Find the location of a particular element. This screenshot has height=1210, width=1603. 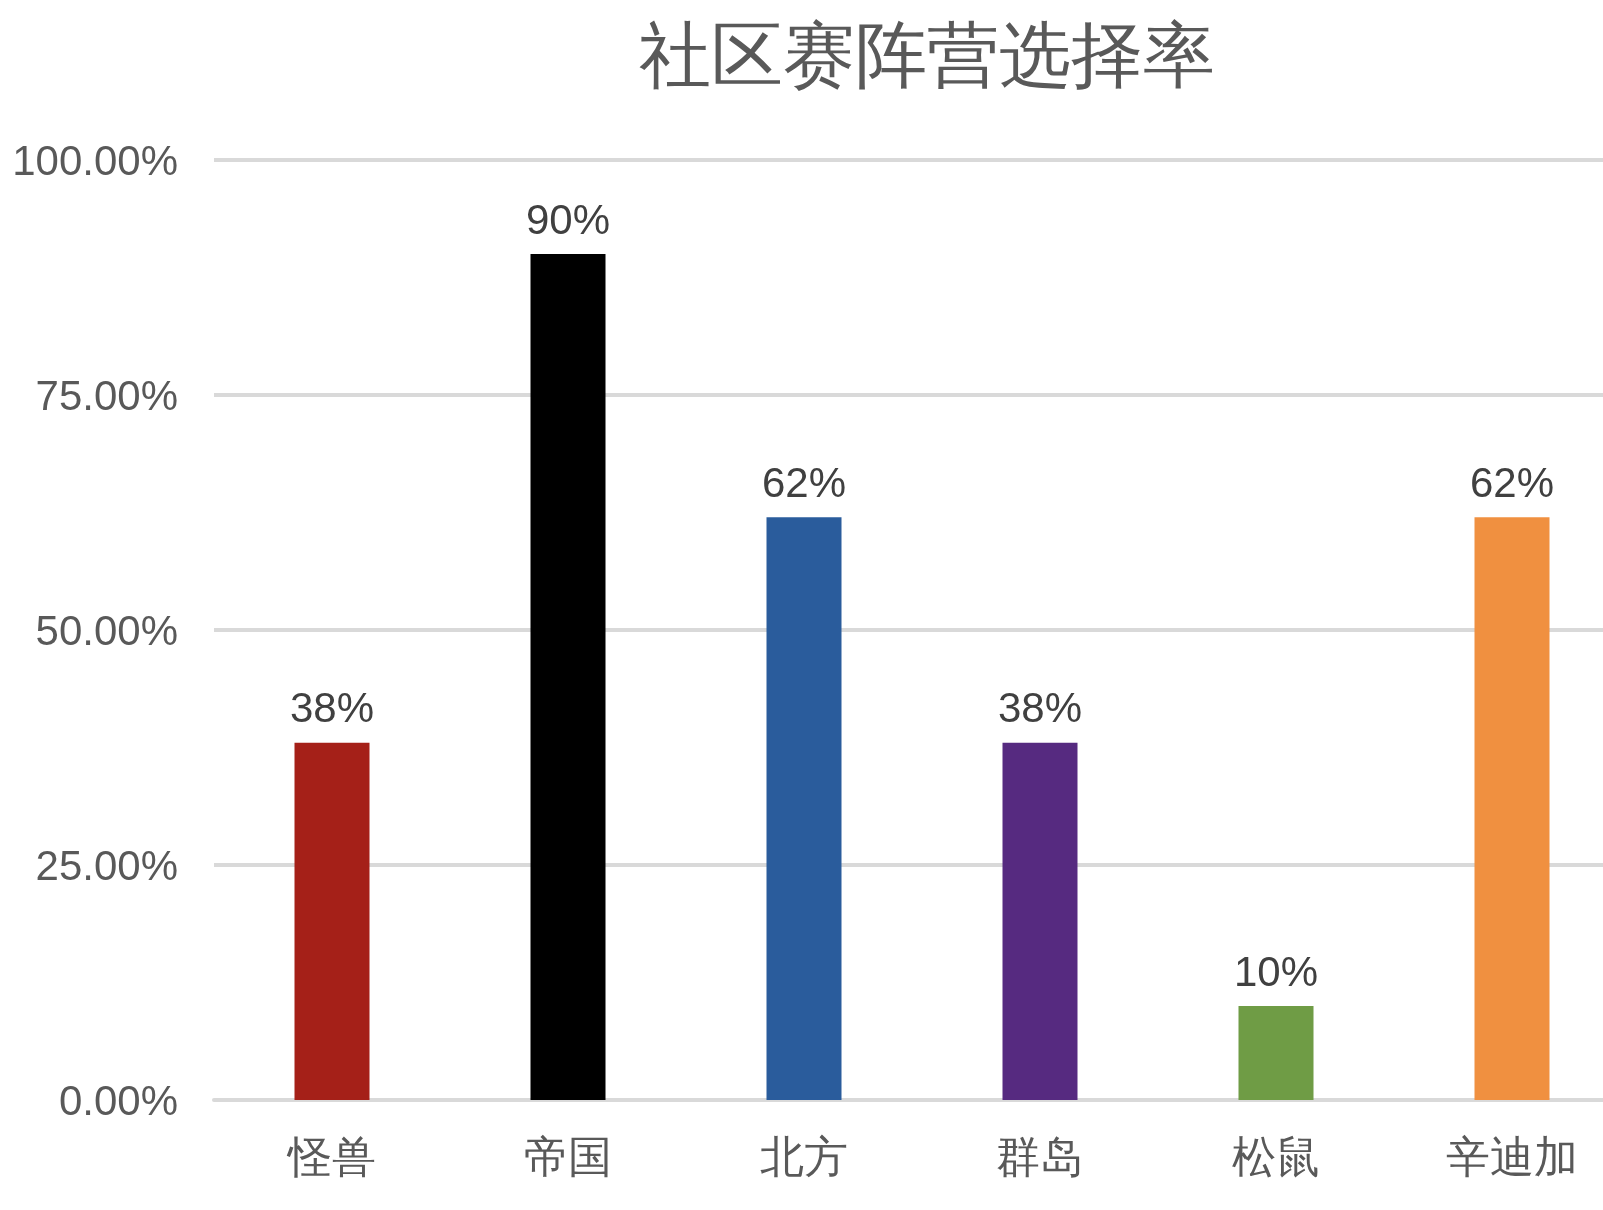

y-tick-label: 100.00% is located at coordinates (95, 160).